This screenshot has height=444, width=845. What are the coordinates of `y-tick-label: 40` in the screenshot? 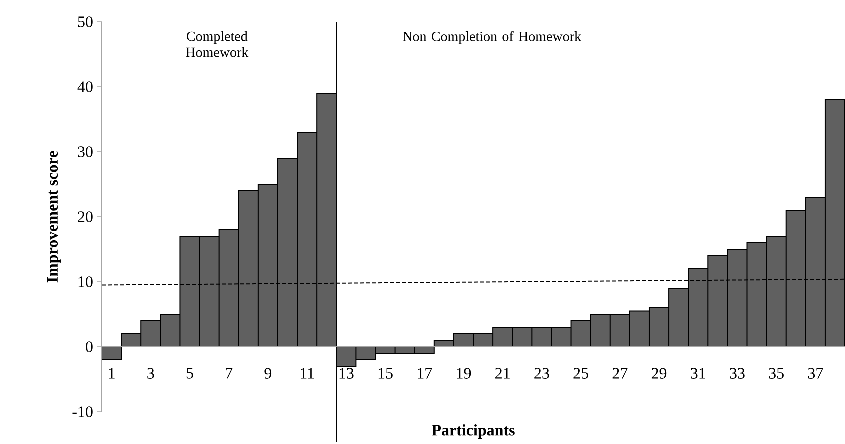 It's located at (85, 87).